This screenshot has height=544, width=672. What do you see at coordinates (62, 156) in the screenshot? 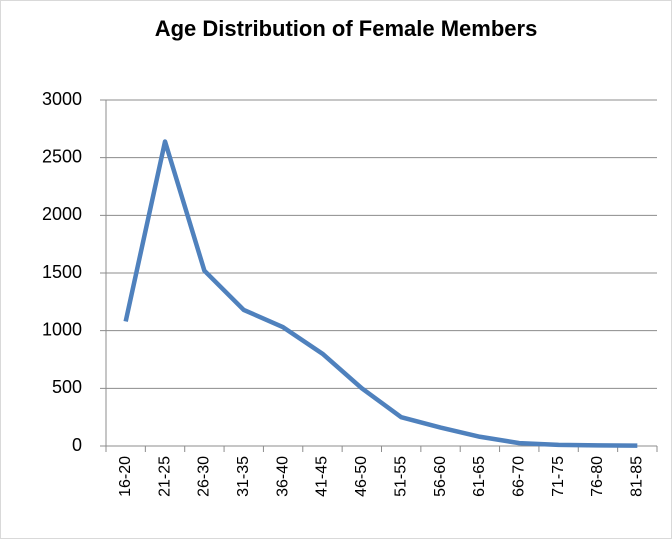
I see `y-tick-label: 2500` at bounding box center [62, 156].